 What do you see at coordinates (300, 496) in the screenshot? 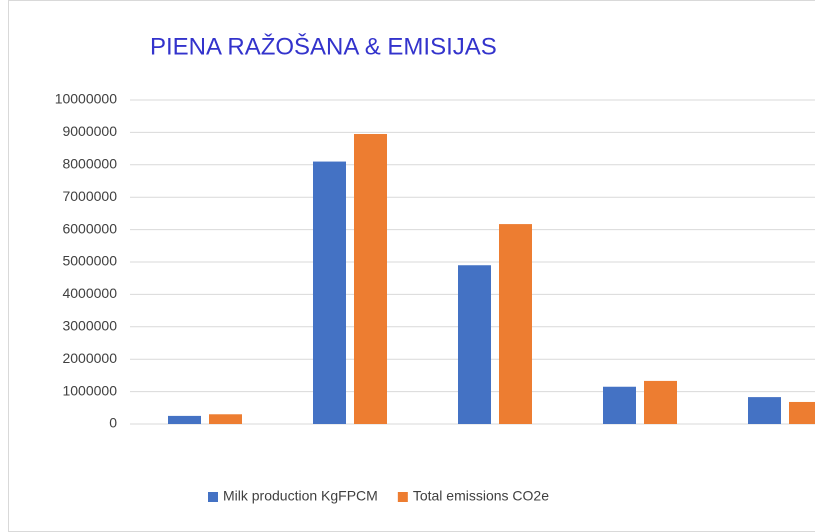
I see `legend-label: Milk production KgFPCM` at bounding box center [300, 496].